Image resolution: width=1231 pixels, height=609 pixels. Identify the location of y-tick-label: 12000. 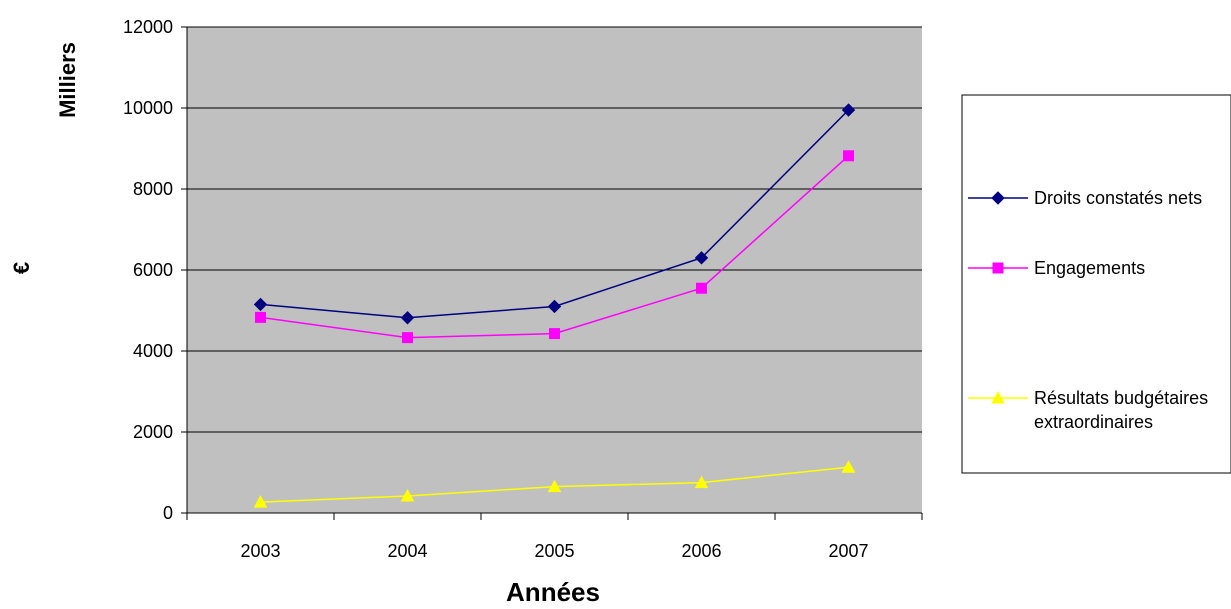
(148, 27).